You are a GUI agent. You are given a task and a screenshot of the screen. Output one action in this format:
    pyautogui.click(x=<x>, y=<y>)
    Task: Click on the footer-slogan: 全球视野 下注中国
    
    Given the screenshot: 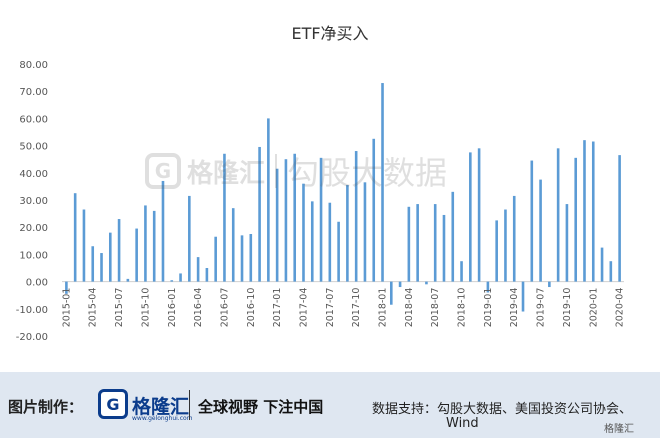 What is the action you would take?
    pyautogui.click(x=261, y=407)
    